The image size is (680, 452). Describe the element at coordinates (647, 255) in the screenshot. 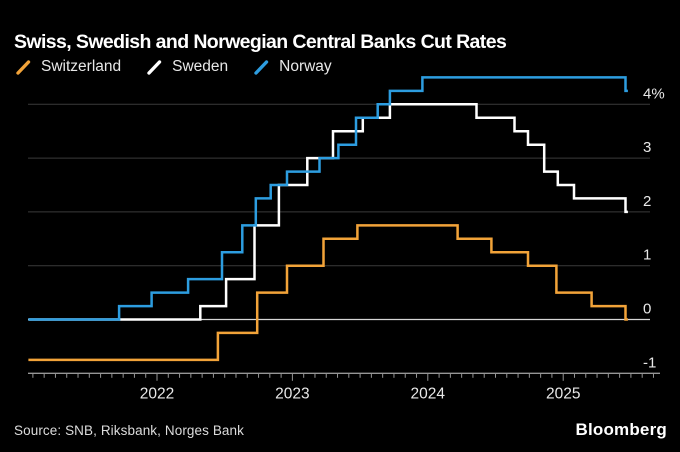

I see `y-axis-label: 1` at that location.